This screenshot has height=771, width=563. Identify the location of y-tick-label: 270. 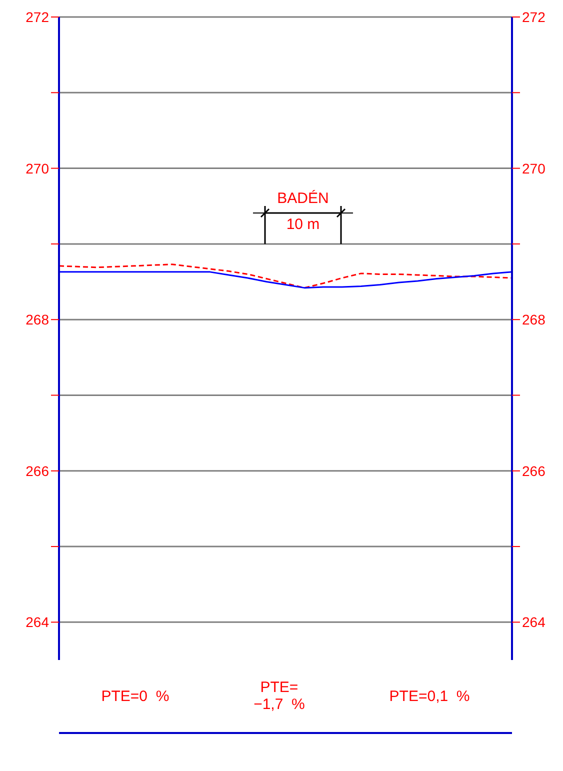
(38, 168).